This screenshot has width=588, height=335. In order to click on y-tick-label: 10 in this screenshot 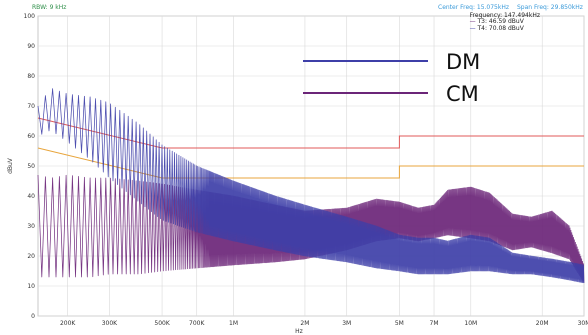, I will do `click(31, 286)`.